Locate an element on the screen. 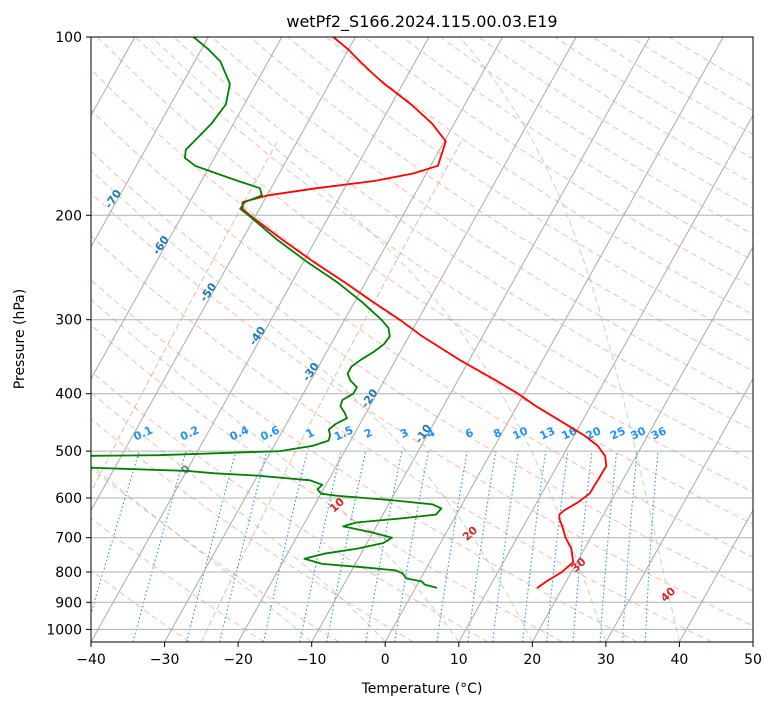 This screenshot has height=708, width=775. mixing-ratio-label: 25 is located at coordinates (617, 433).